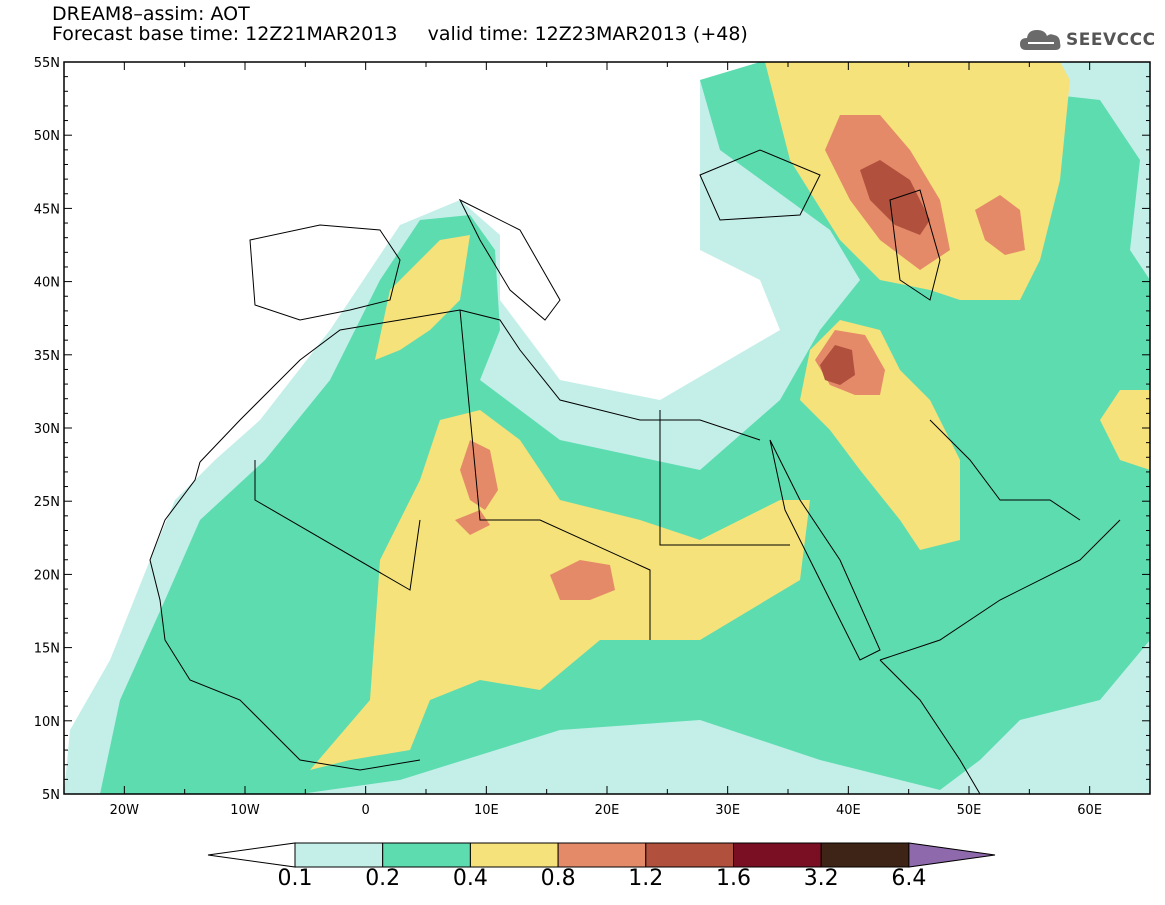 This screenshot has width=1165, height=905. I want to click on colorbar-level-label: 1.2, so click(646, 878).